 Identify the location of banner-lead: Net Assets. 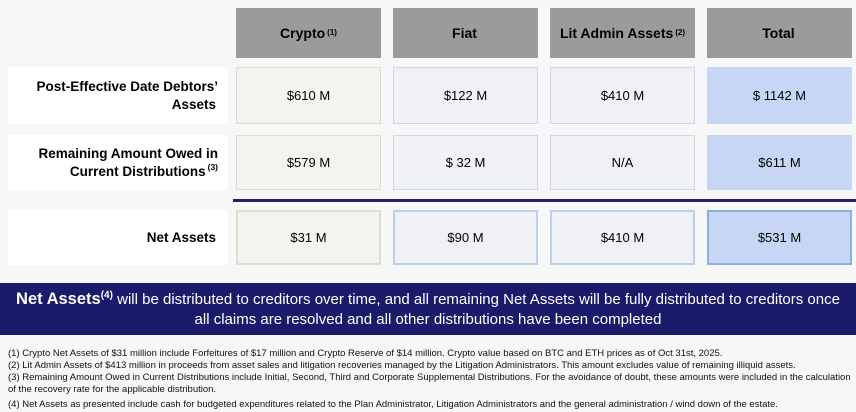
(58, 298).